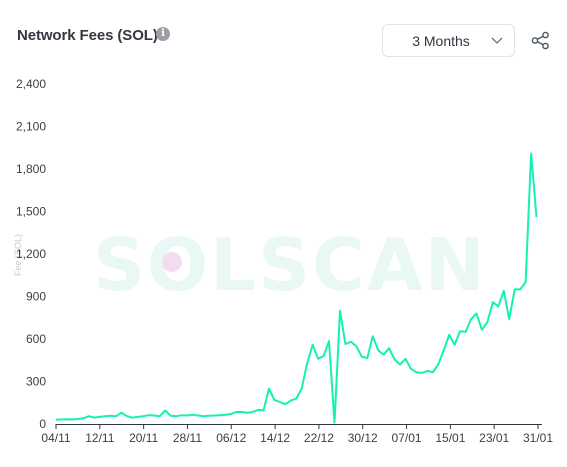 The height and width of the screenshot is (467, 567). I want to click on chevron-down-icon, so click(497, 40).